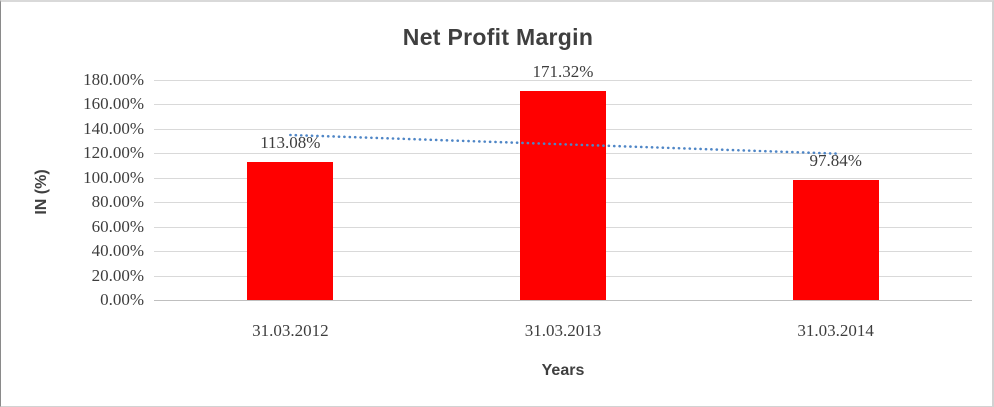  Describe the element at coordinates (122, 299) in the screenshot. I see `y-tick-label: 0.00%` at that location.